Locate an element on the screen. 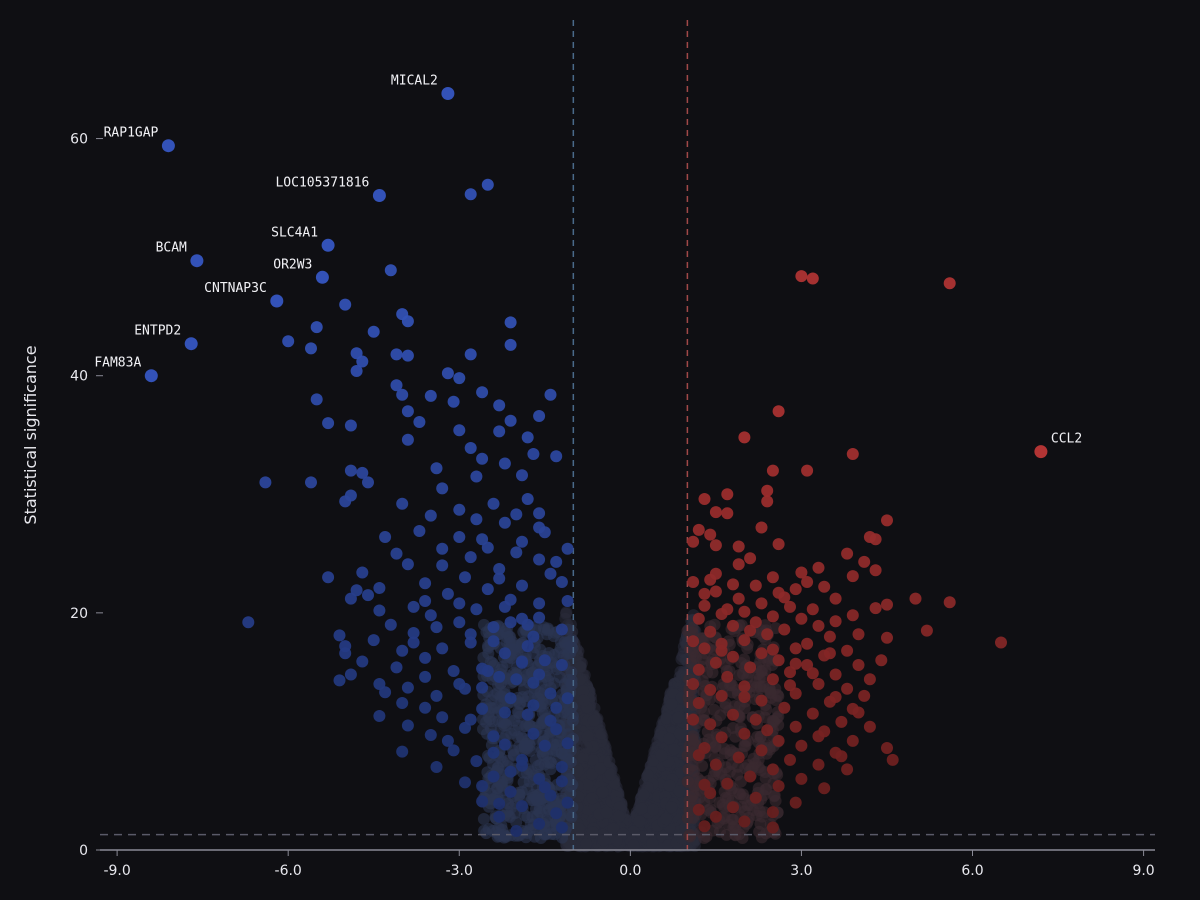 The image size is (1200, 900). labeled-gene-point is located at coordinates (328, 245).